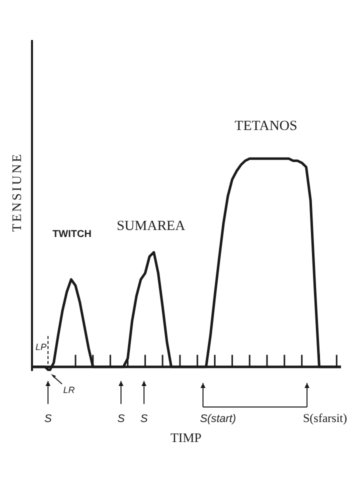 The image size is (347, 480). I want to click on annotation: LP, so click(41, 347).